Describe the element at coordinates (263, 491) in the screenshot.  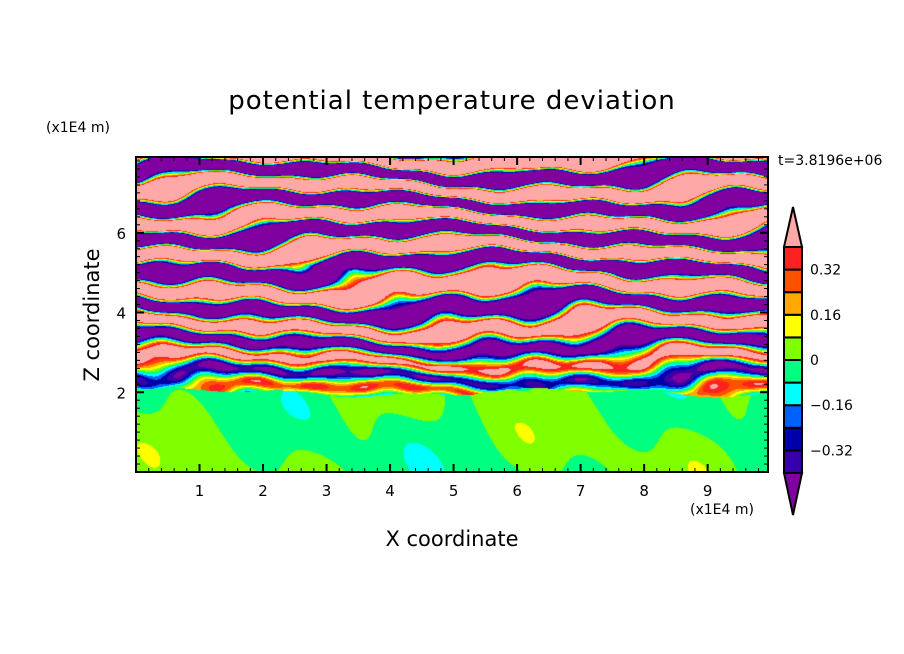
I see `x-tick-label: 2` at that location.